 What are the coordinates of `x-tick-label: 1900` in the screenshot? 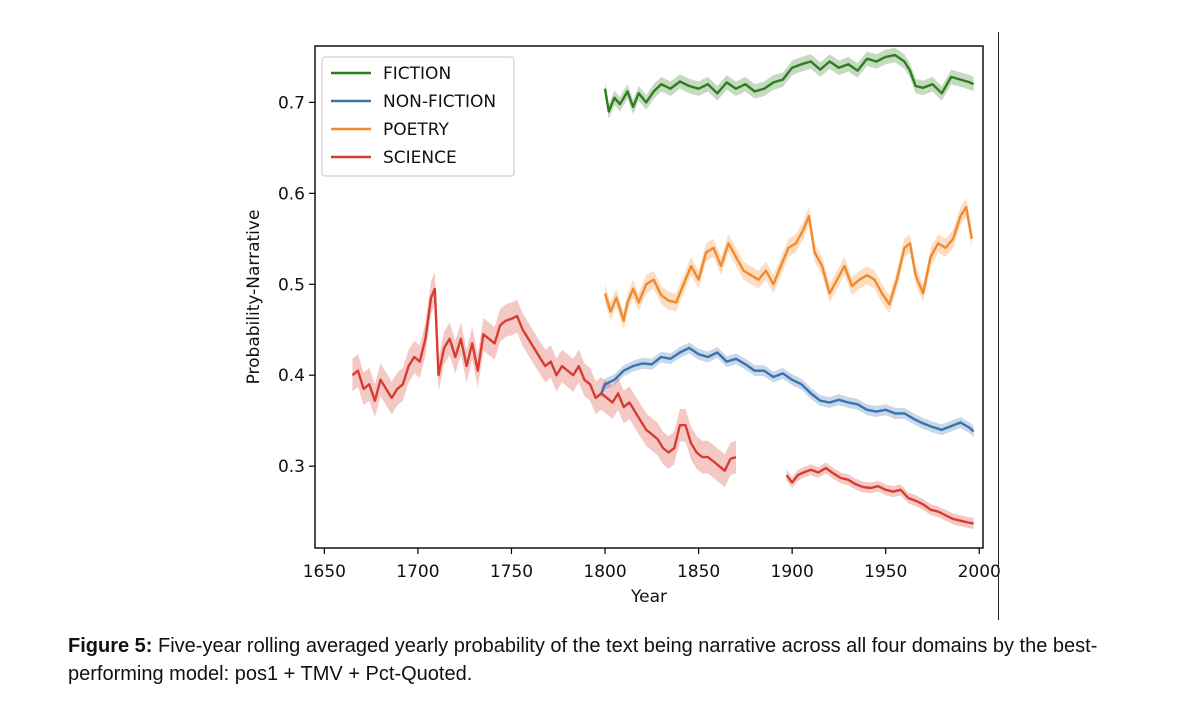 It's located at (792, 572).